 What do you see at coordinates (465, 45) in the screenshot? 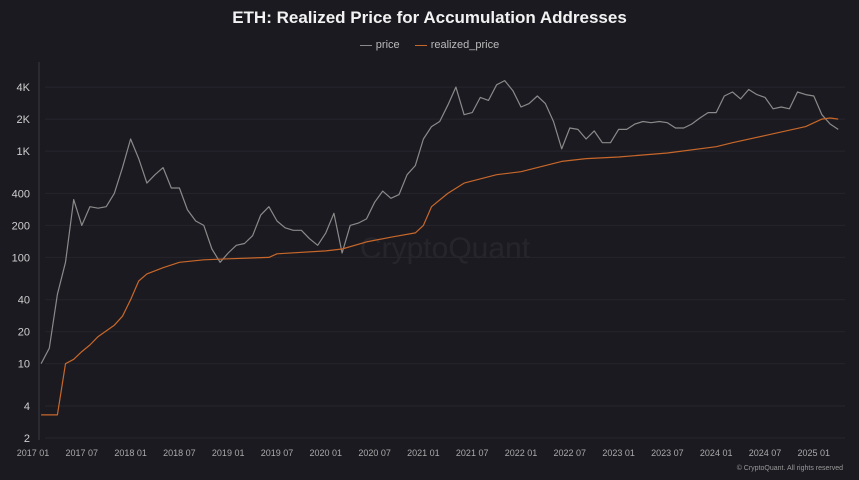
I see `legend-label-realized-price: realized_price` at bounding box center [465, 45].